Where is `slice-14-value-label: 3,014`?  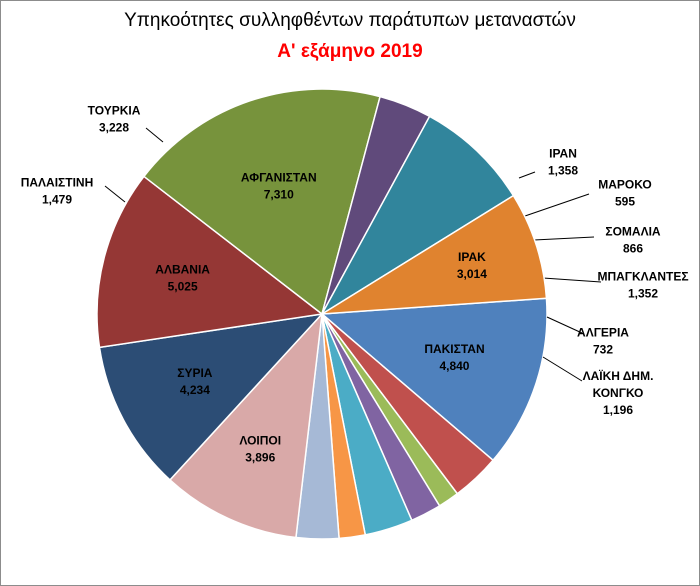 slice-14-value-label: 3,014 is located at coordinates (472, 274).